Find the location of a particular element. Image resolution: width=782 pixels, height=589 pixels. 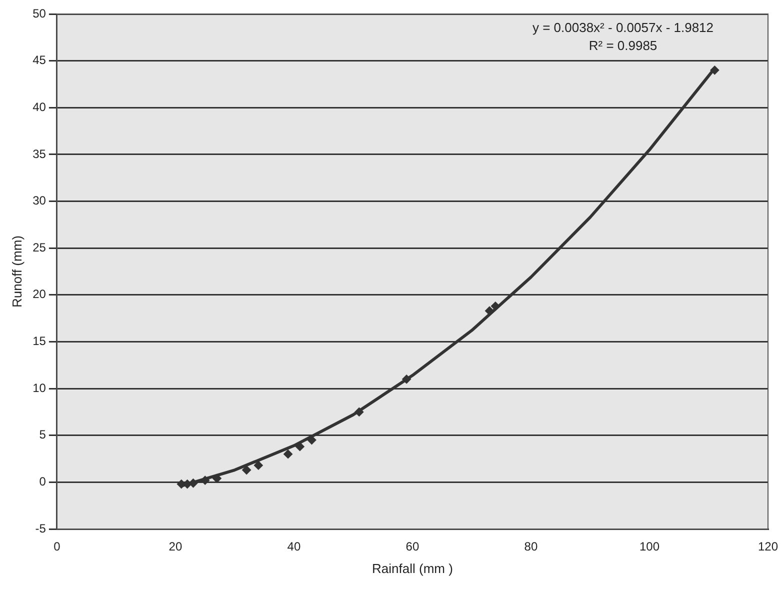

y-tick-label: 0 is located at coordinates (42, 481).